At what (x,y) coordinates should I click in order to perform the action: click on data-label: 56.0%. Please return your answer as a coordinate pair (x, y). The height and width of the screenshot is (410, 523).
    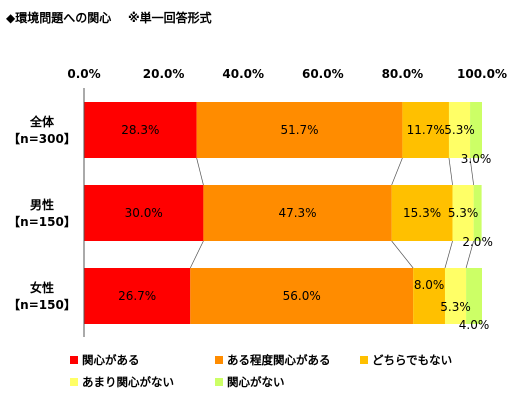
    Looking at the image, I should click on (302, 296).